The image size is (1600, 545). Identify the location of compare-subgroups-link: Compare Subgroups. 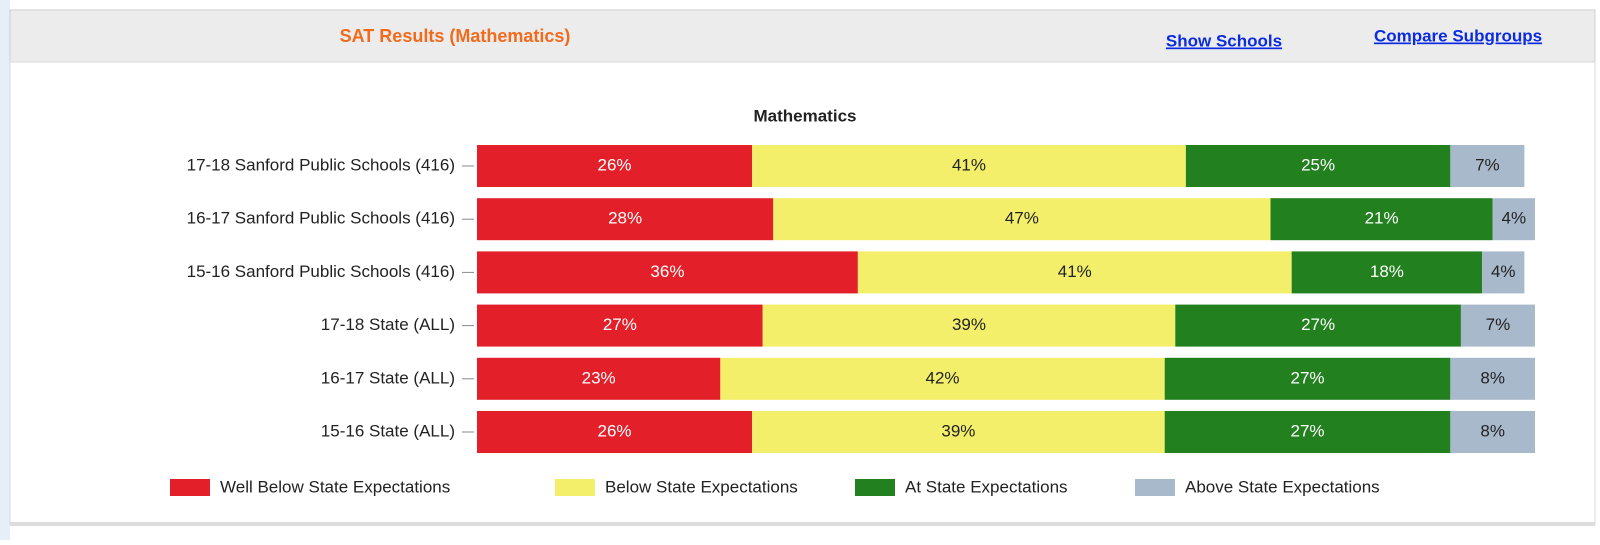
(1458, 35).